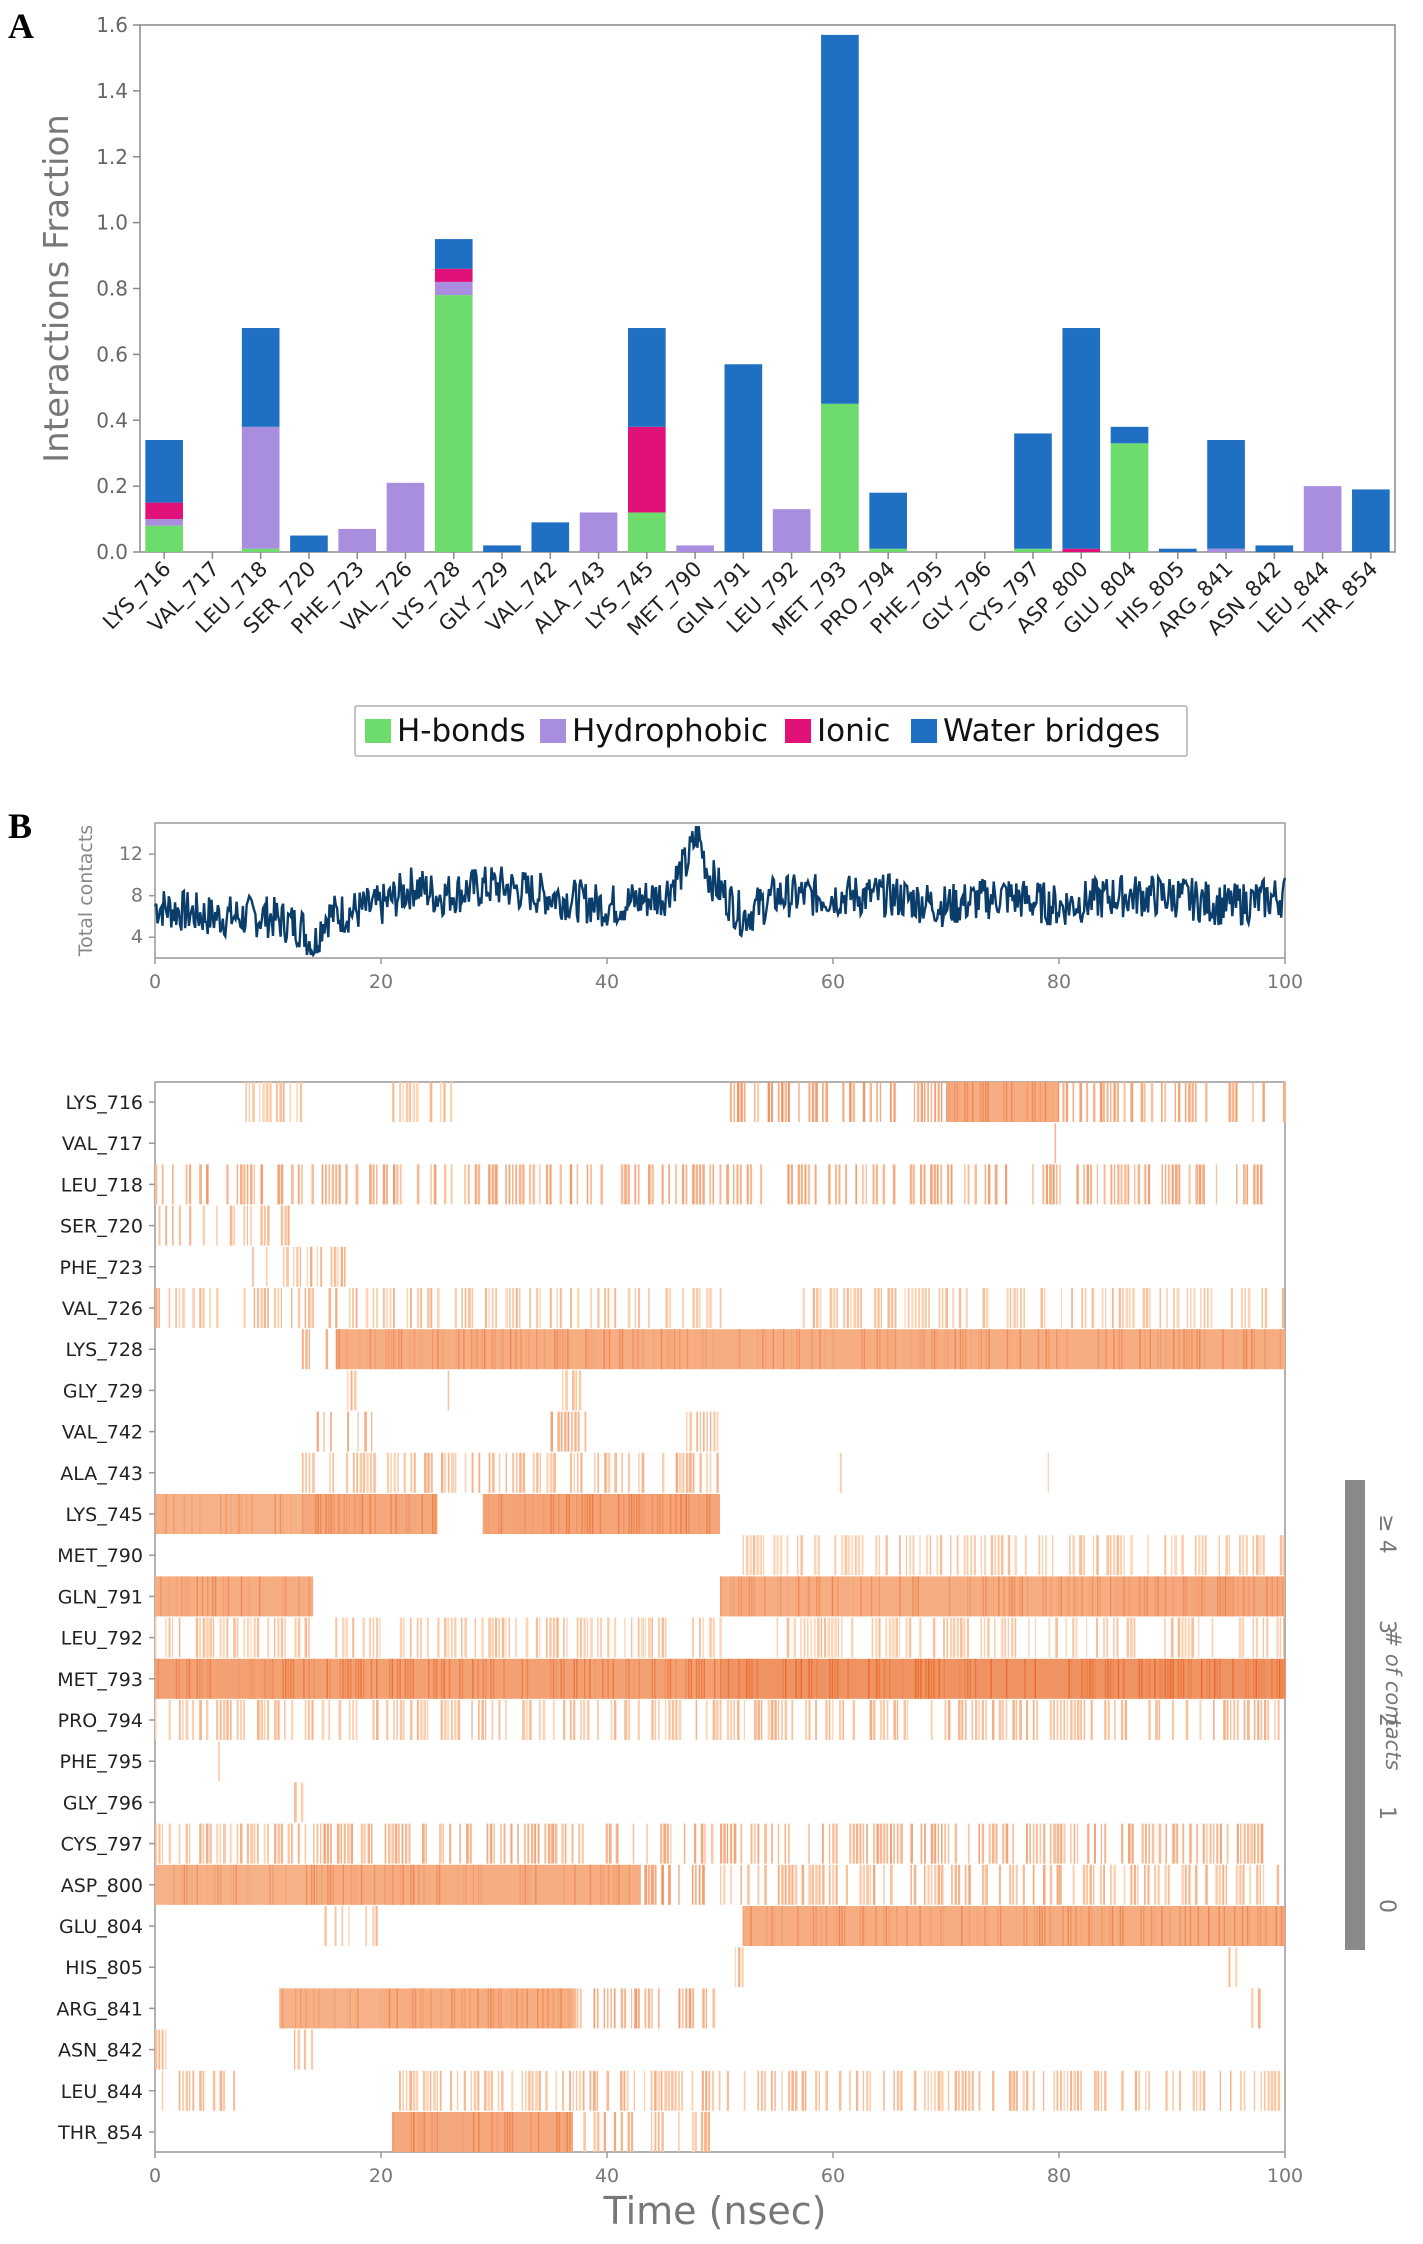  Describe the element at coordinates (833, 982) in the screenshot. I see `x-tick-label: 60` at that location.